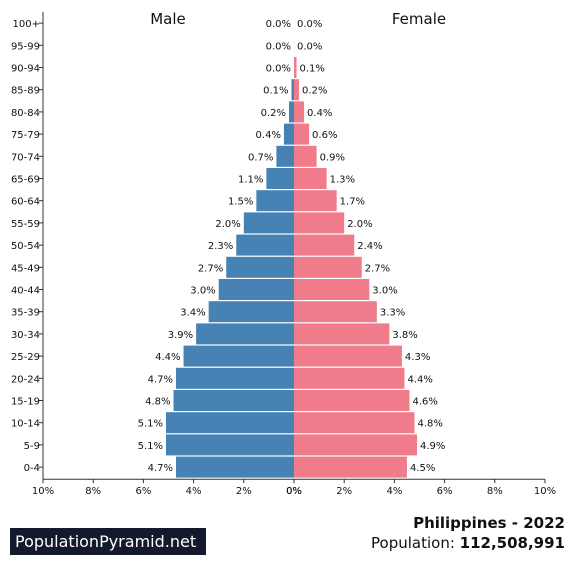 This screenshot has width=575, height=581. Describe the element at coordinates (352, 202) in the screenshot. I see `female-value-label: 1.7%` at that location.